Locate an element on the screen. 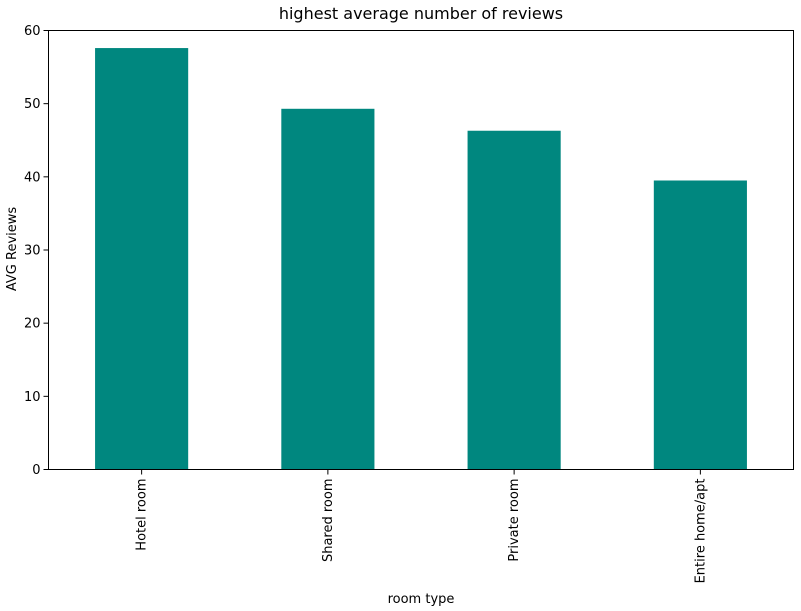  y-tick-label-2: 20 is located at coordinates (32, 324).